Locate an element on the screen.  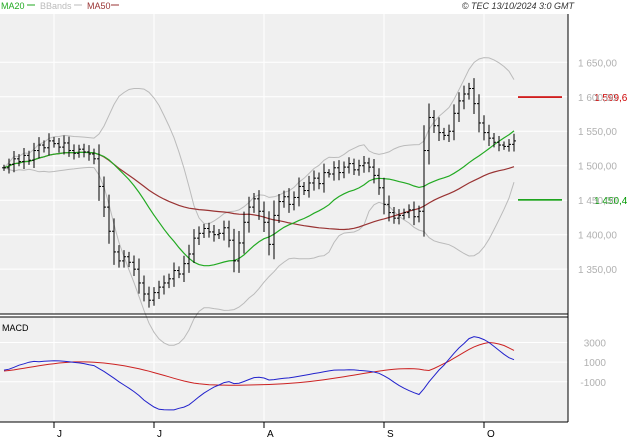
legend-ma20-label: MA20 is located at coordinates (13, 6).